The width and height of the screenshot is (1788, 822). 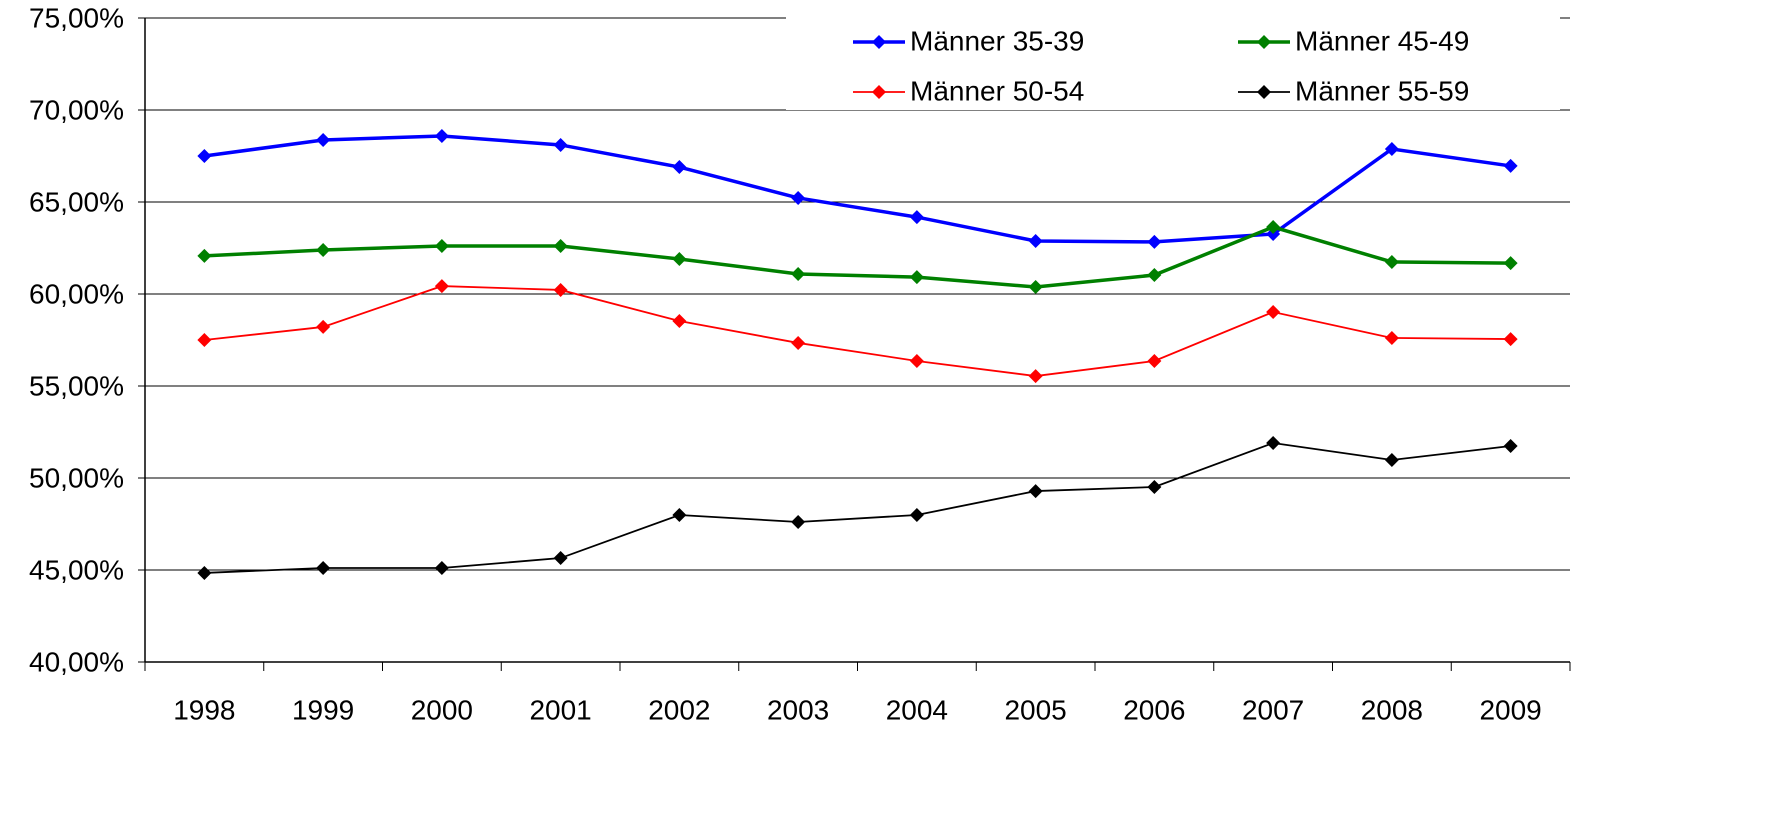 What do you see at coordinates (323, 709) in the screenshot?
I see `x-tick-label: 1999` at bounding box center [323, 709].